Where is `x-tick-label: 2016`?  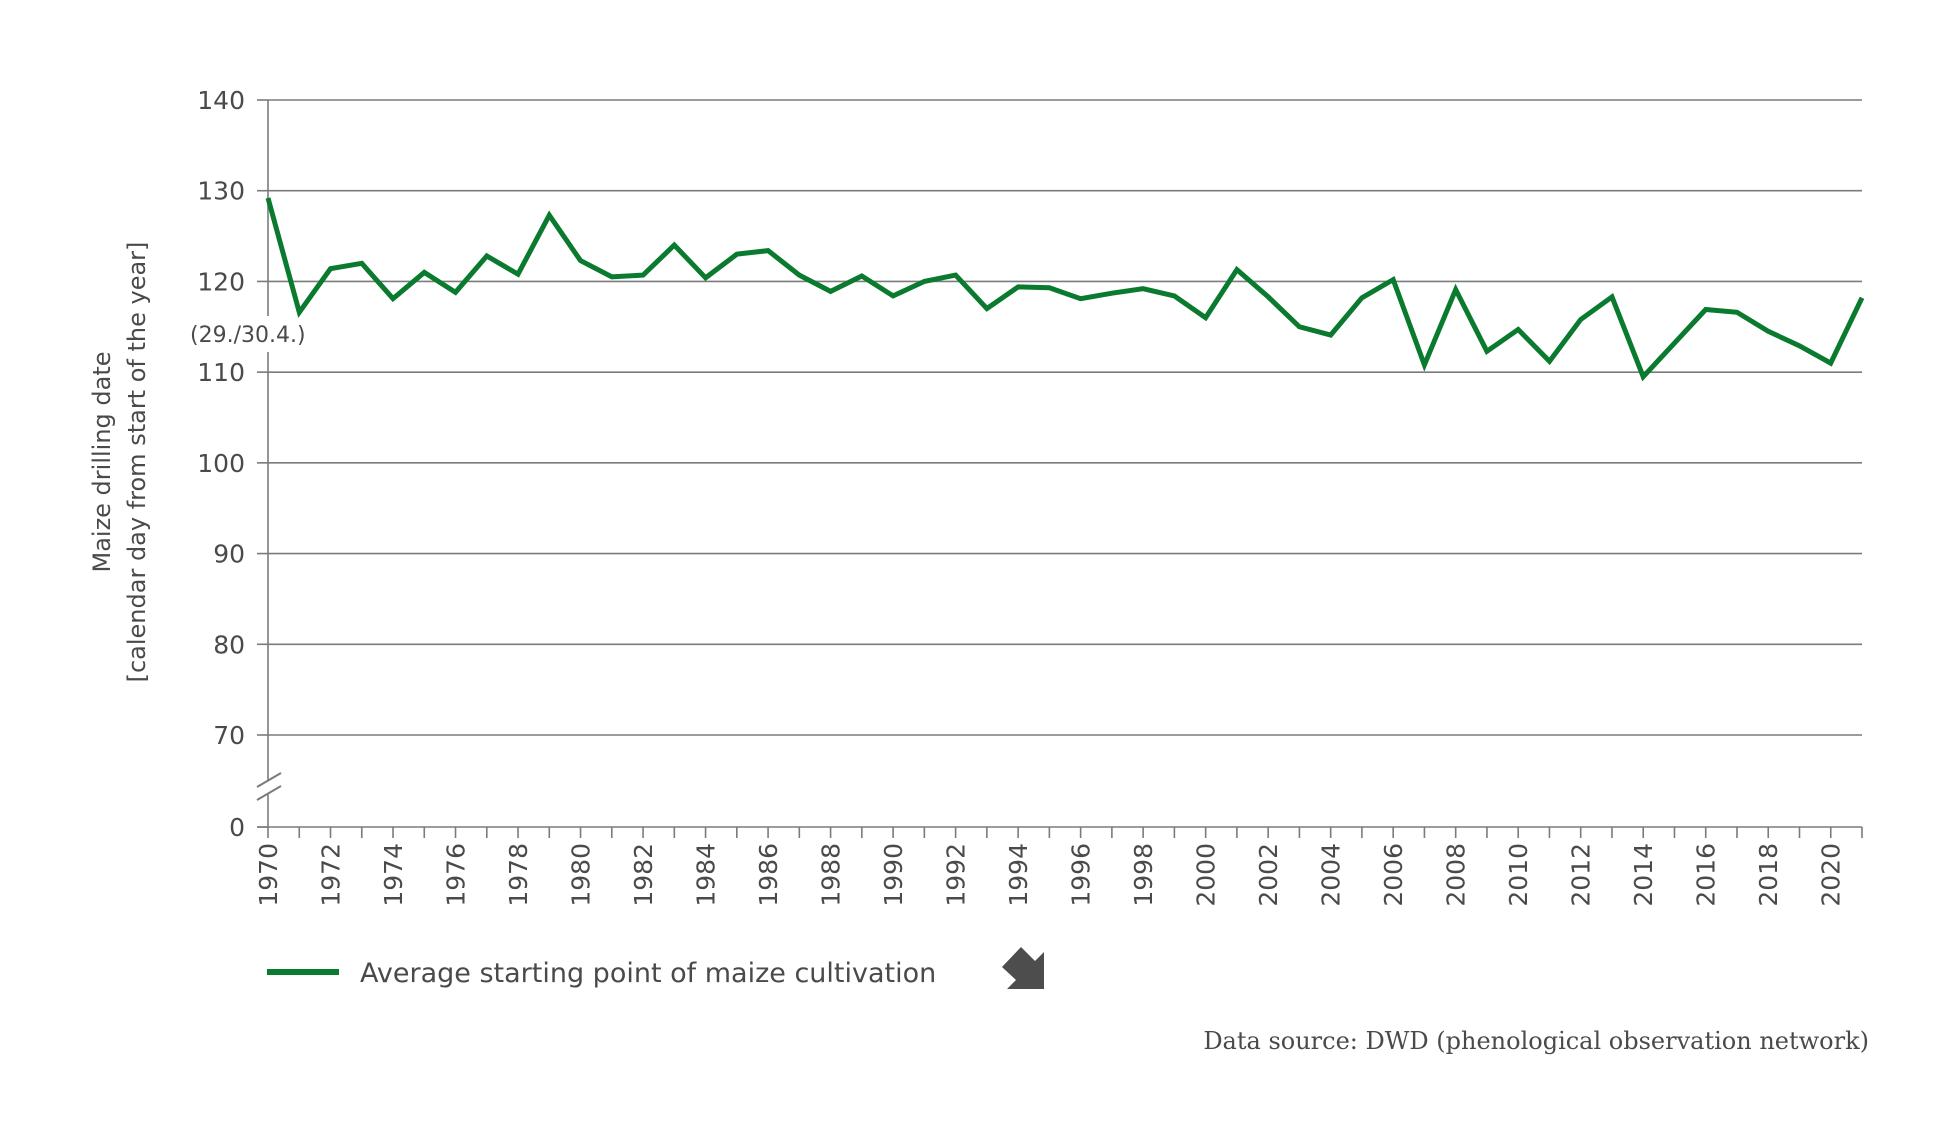 x-tick-label: 2016 is located at coordinates (1706, 875).